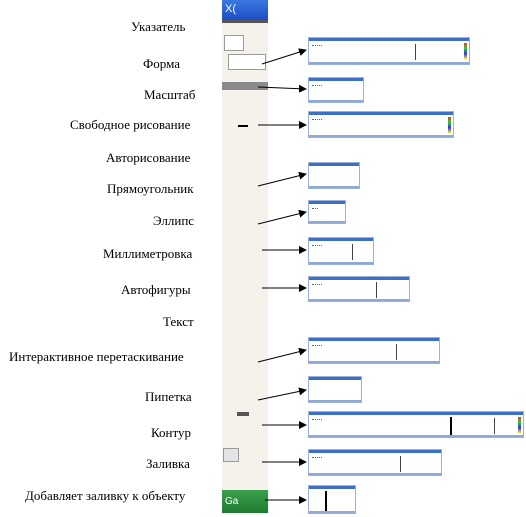 The height and width of the screenshot is (517, 526). What do you see at coordinates (336, 90) in the screenshot?
I see `property-bar-zoom` at bounding box center [336, 90].